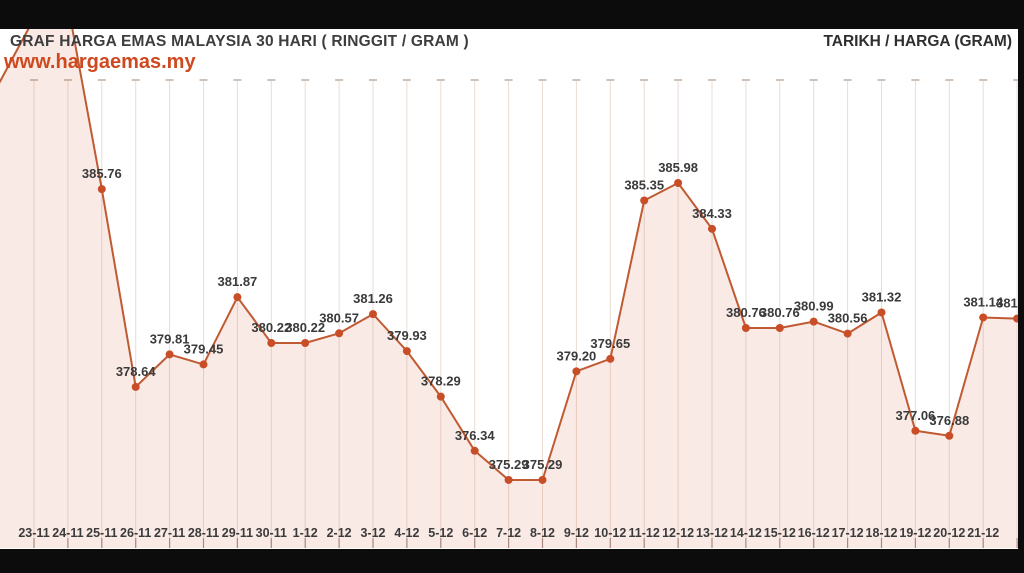 The width and height of the screenshot is (1024, 573). I want to click on svg-text: 19-12, so click(915, 533).